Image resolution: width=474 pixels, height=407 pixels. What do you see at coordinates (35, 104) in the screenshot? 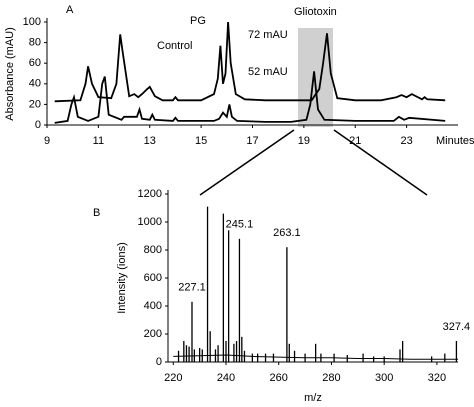
I see `y-tick-label: 20` at bounding box center [35, 104].